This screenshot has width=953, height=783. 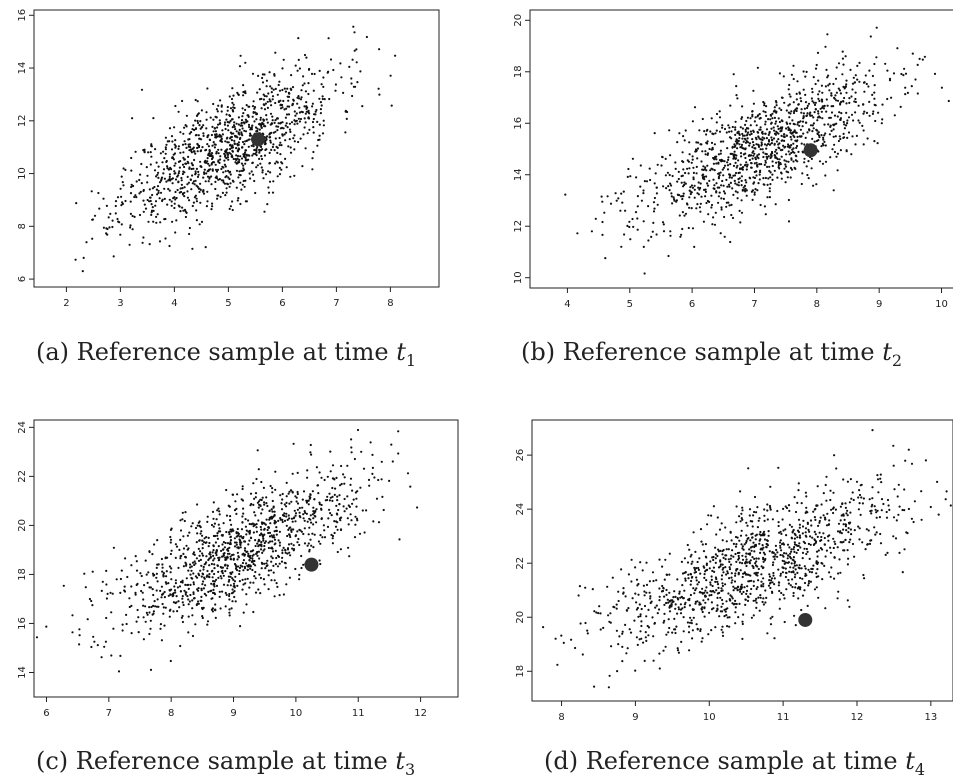 I want to click on caption-a-text: (a) Reference sample at time, so click(x=216, y=352).